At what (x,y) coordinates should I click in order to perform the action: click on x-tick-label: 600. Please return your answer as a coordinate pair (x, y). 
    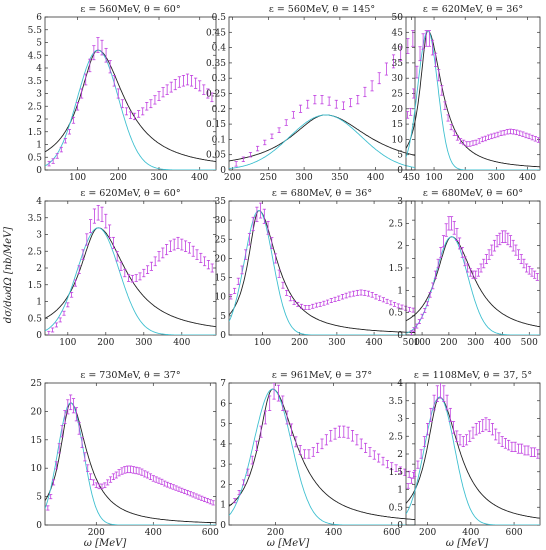
    Looking at the image, I should click on (210, 533).